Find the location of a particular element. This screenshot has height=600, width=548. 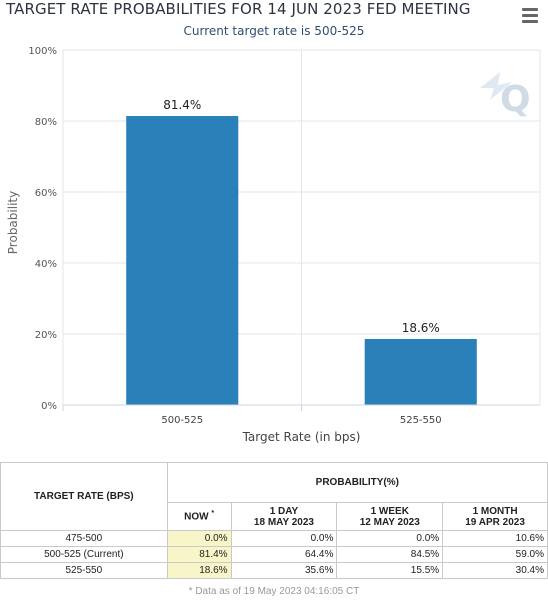

cell-day: 35.6% is located at coordinates (284, 570).